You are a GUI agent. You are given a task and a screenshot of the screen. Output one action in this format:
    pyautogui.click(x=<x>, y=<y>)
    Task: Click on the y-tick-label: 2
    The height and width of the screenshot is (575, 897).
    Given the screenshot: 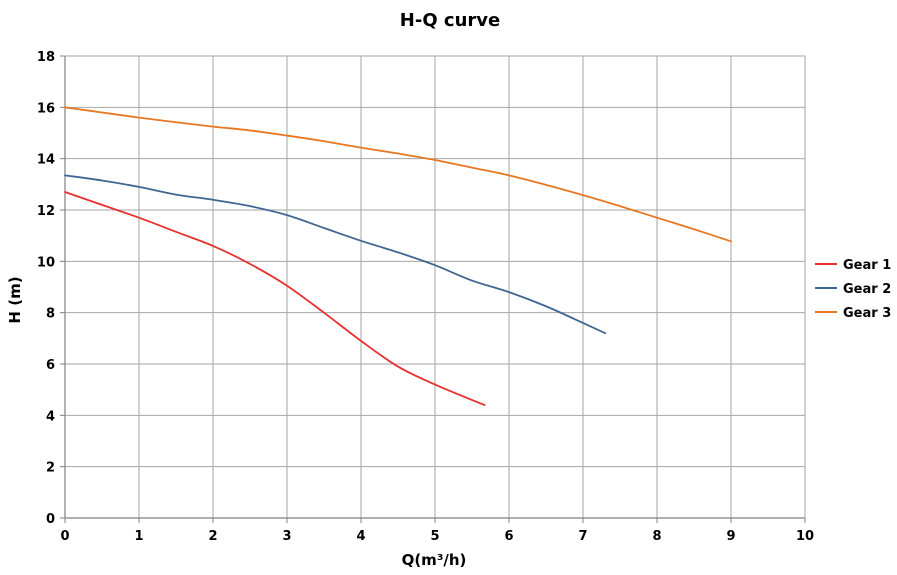 What is the action you would take?
    pyautogui.click(x=50, y=468)
    